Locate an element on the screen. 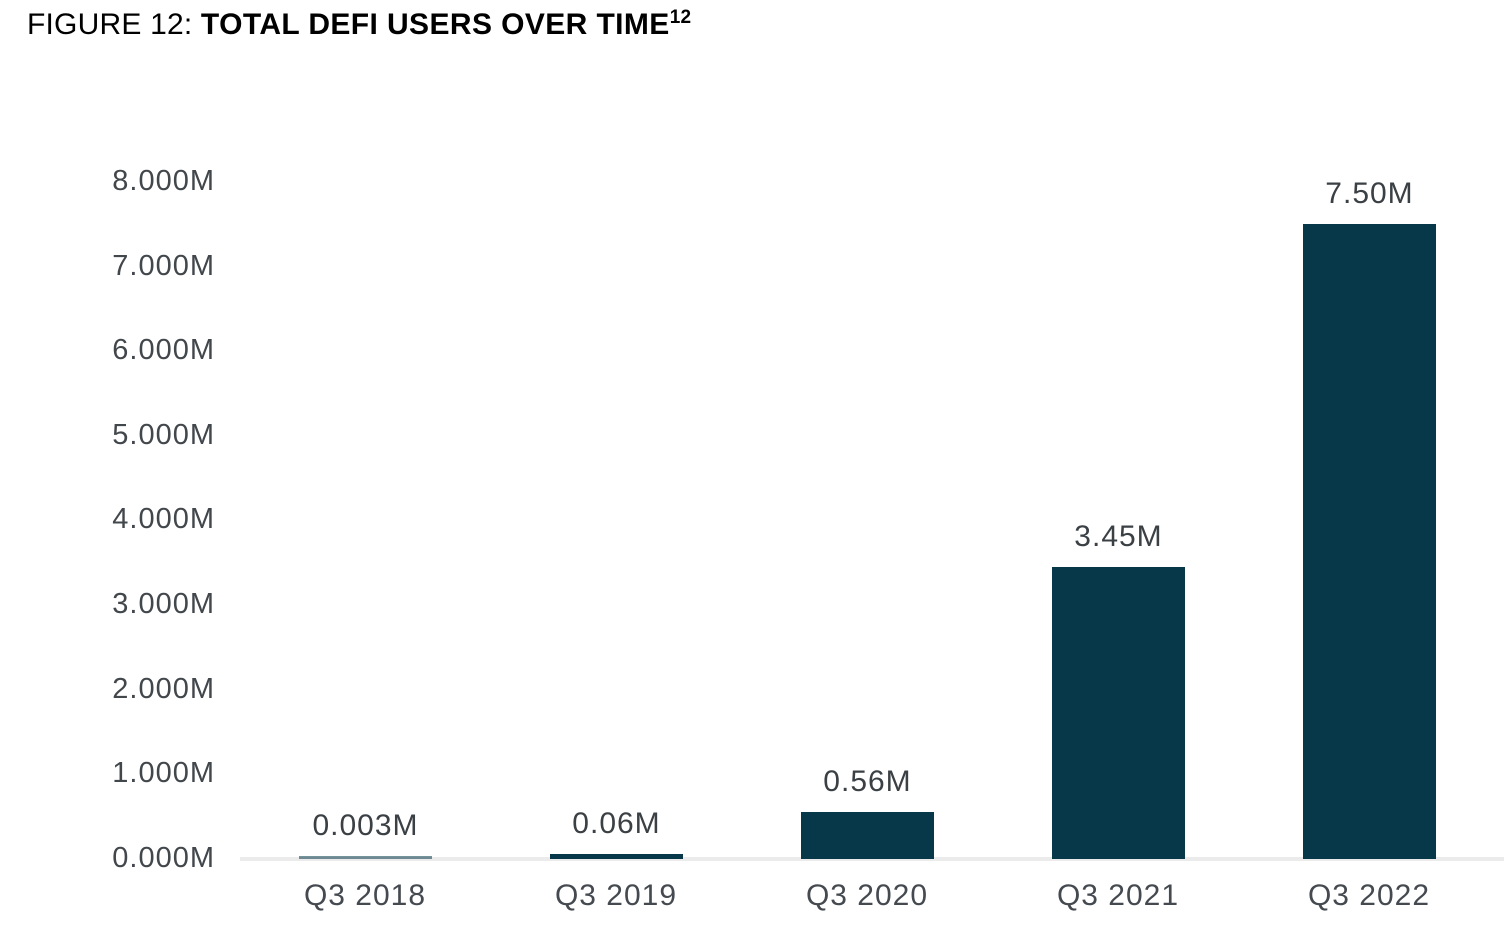 This screenshot has width=1504, height=932. y-tick-0m: 0.000M is located at coordinates (163, 858).